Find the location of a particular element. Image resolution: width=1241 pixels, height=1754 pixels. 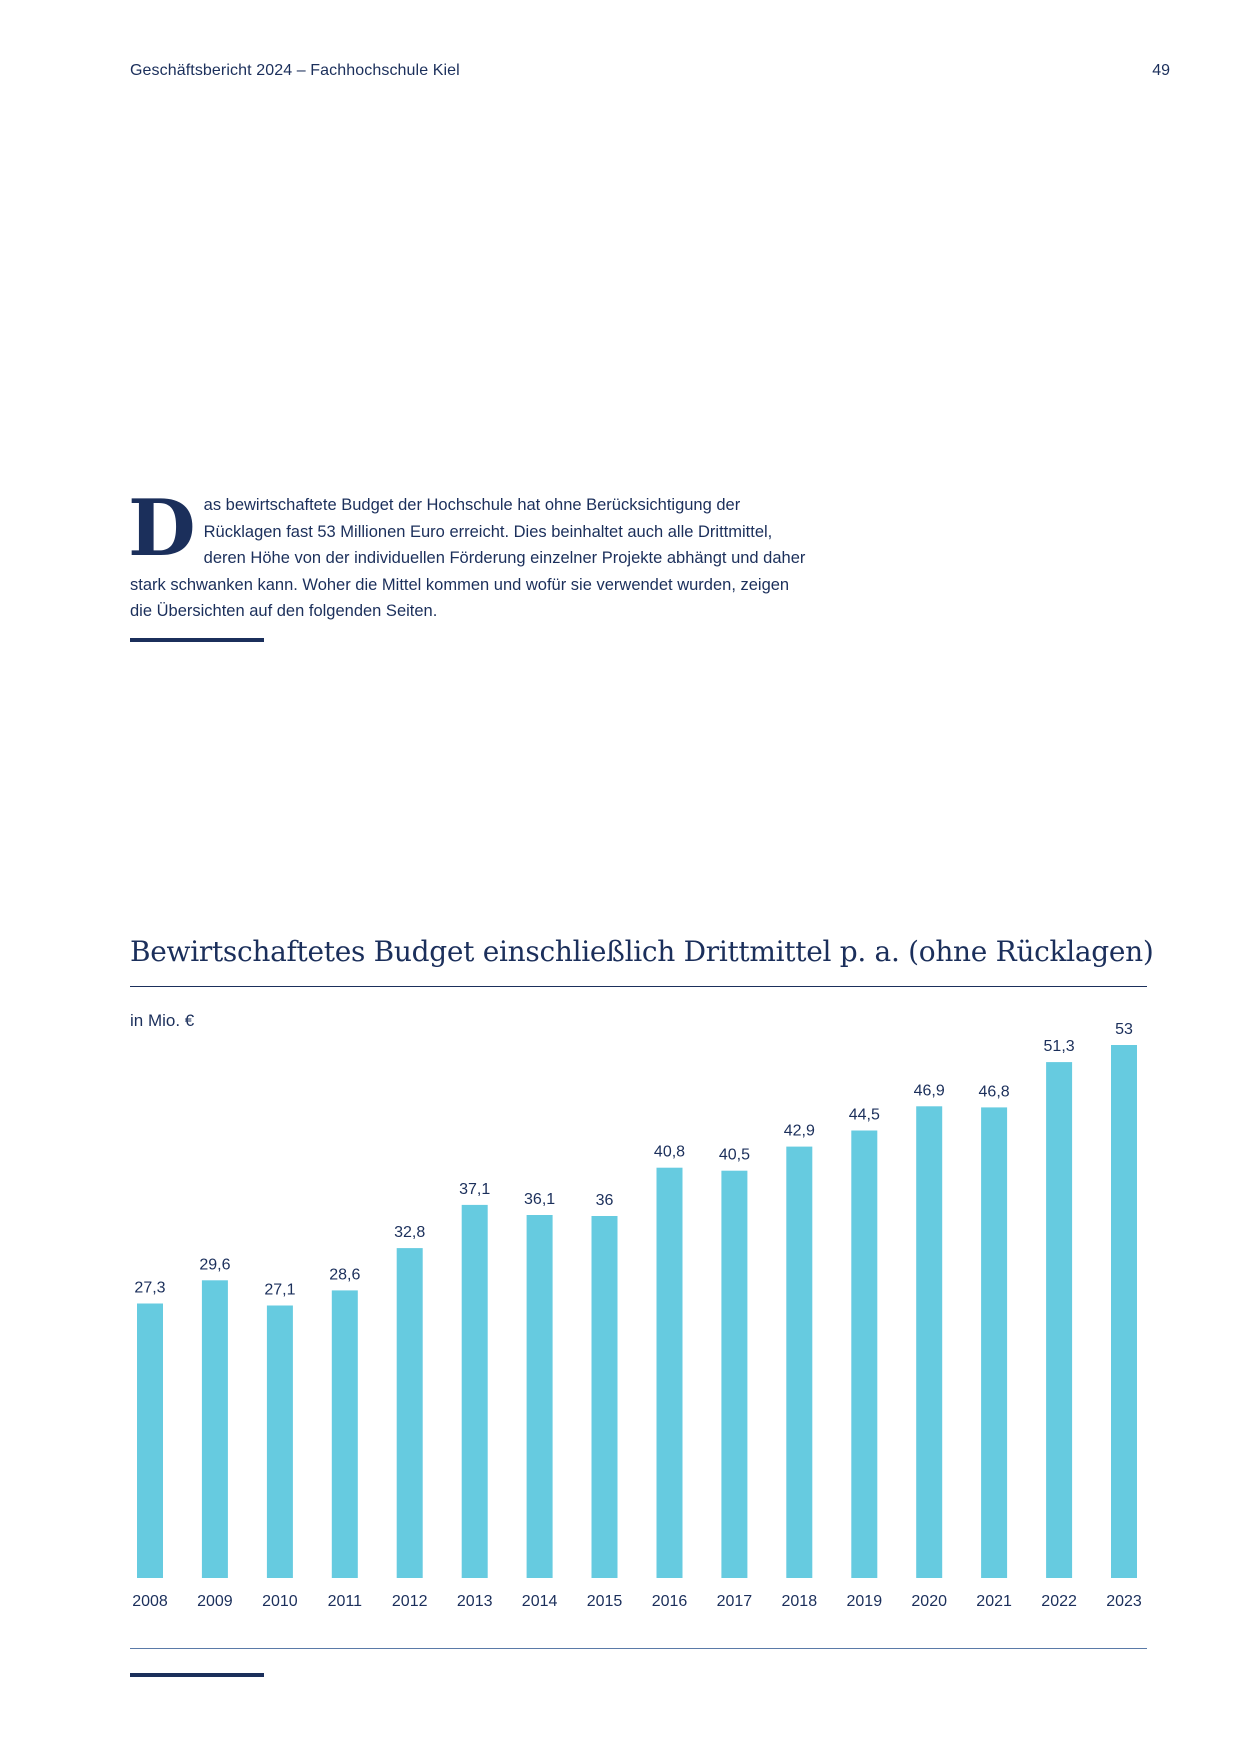

category-label-2019: 2019 is located at coordinates (865, 1601).